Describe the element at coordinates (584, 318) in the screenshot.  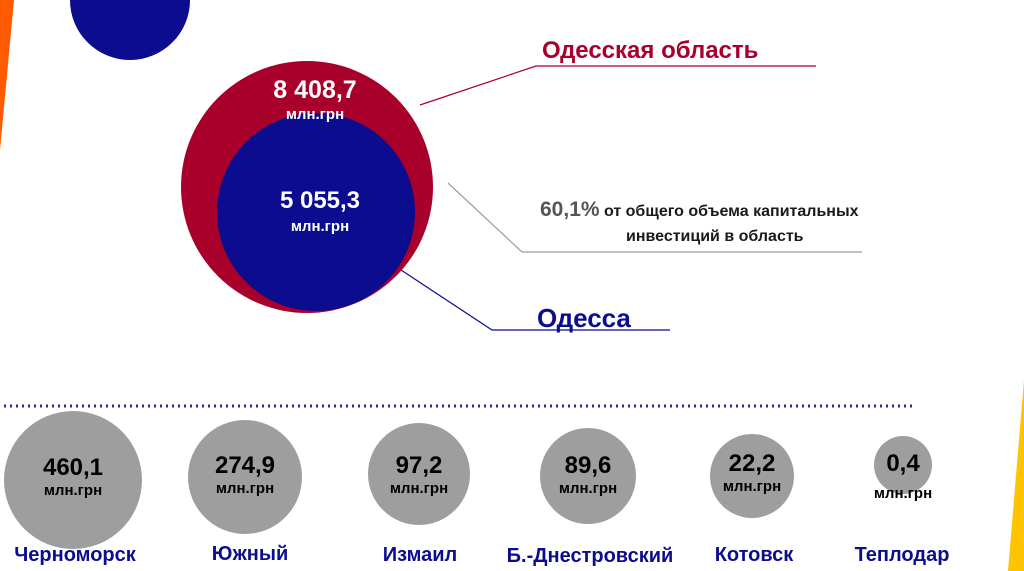
I see `city-main-name-label: Одесса` at that location.